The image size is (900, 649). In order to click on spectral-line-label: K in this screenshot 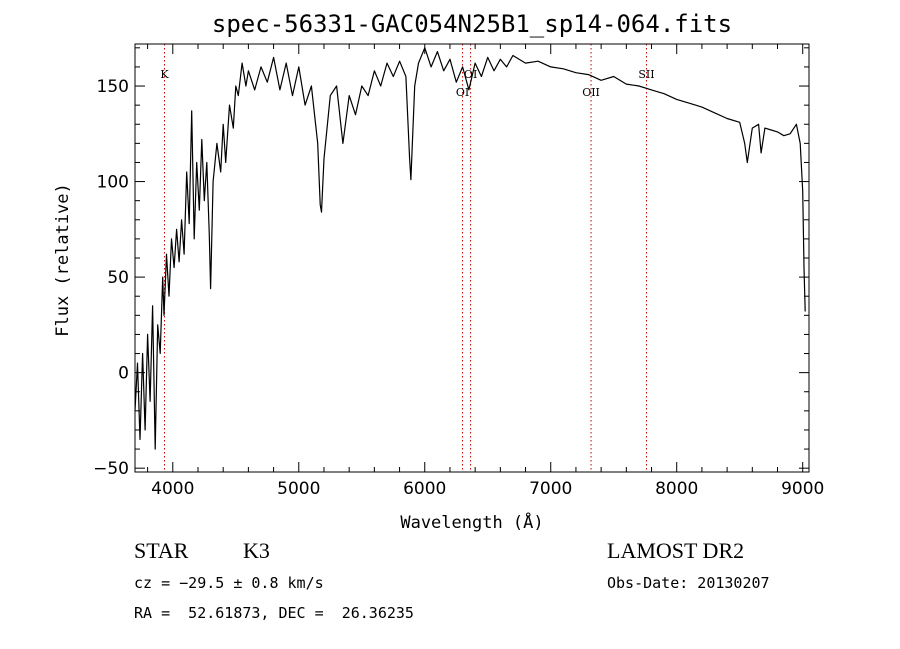, I will do `click(164, 74)`.